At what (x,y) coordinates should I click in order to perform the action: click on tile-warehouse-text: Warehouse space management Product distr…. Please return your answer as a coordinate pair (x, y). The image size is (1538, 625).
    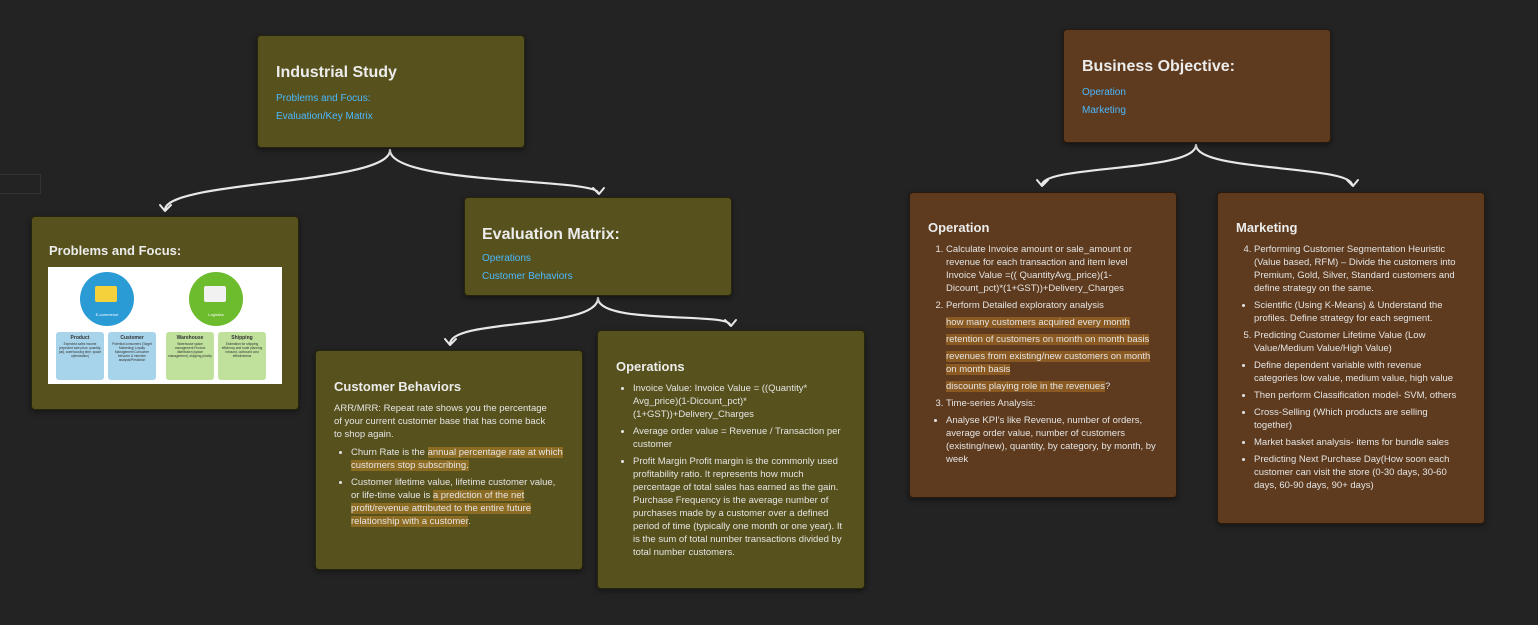
    Looking at the image, I should click on (190, 350).